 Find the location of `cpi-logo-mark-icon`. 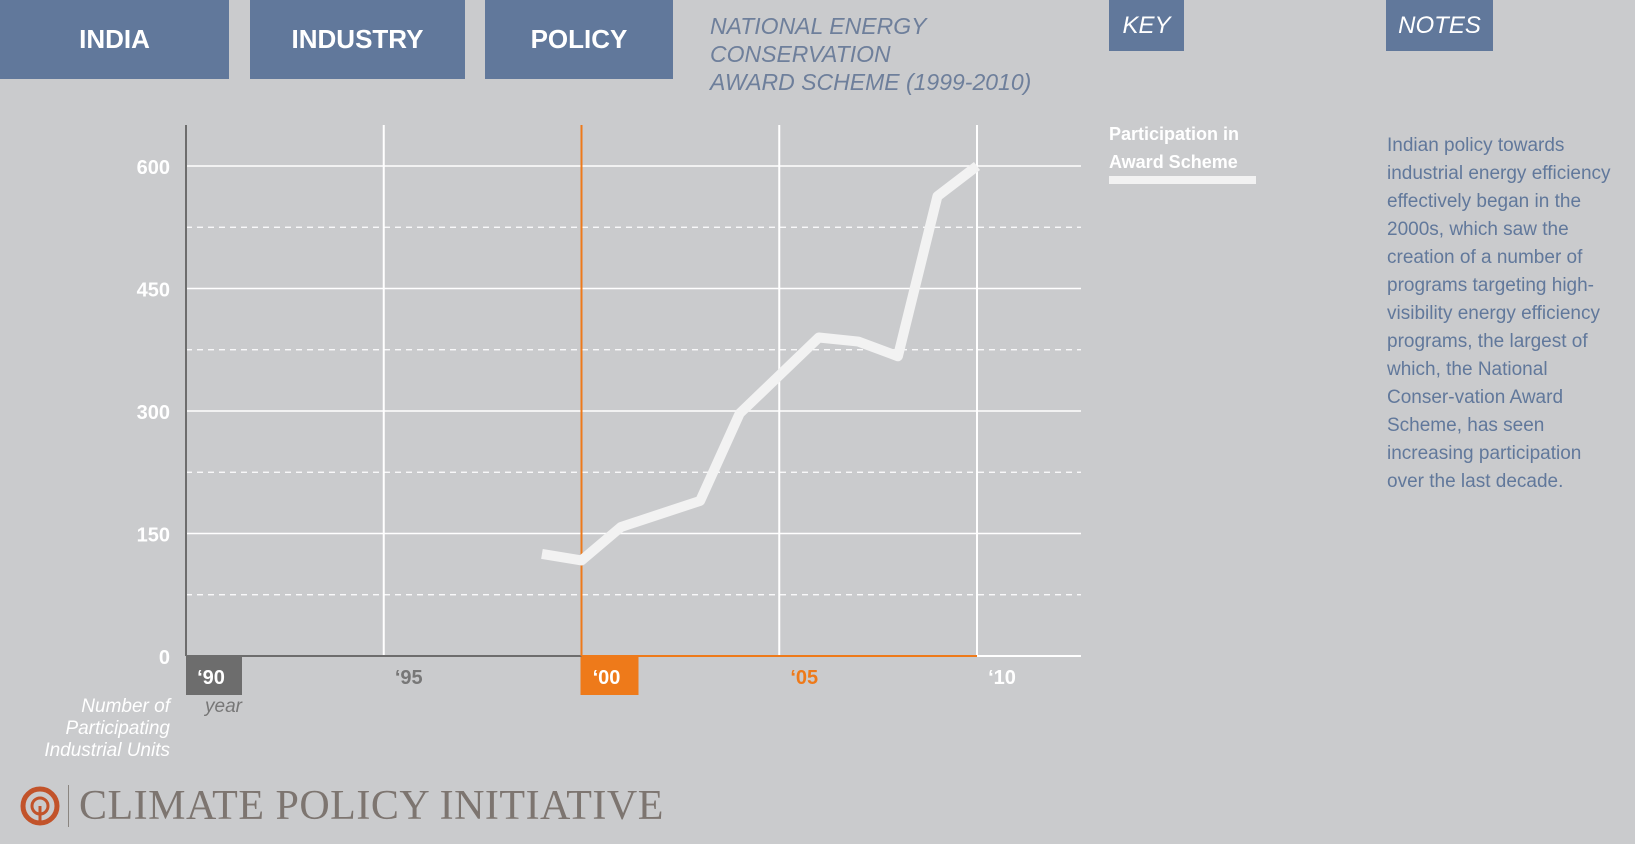

cpi-logo-mark-icon is located at coordinates (40, 806).